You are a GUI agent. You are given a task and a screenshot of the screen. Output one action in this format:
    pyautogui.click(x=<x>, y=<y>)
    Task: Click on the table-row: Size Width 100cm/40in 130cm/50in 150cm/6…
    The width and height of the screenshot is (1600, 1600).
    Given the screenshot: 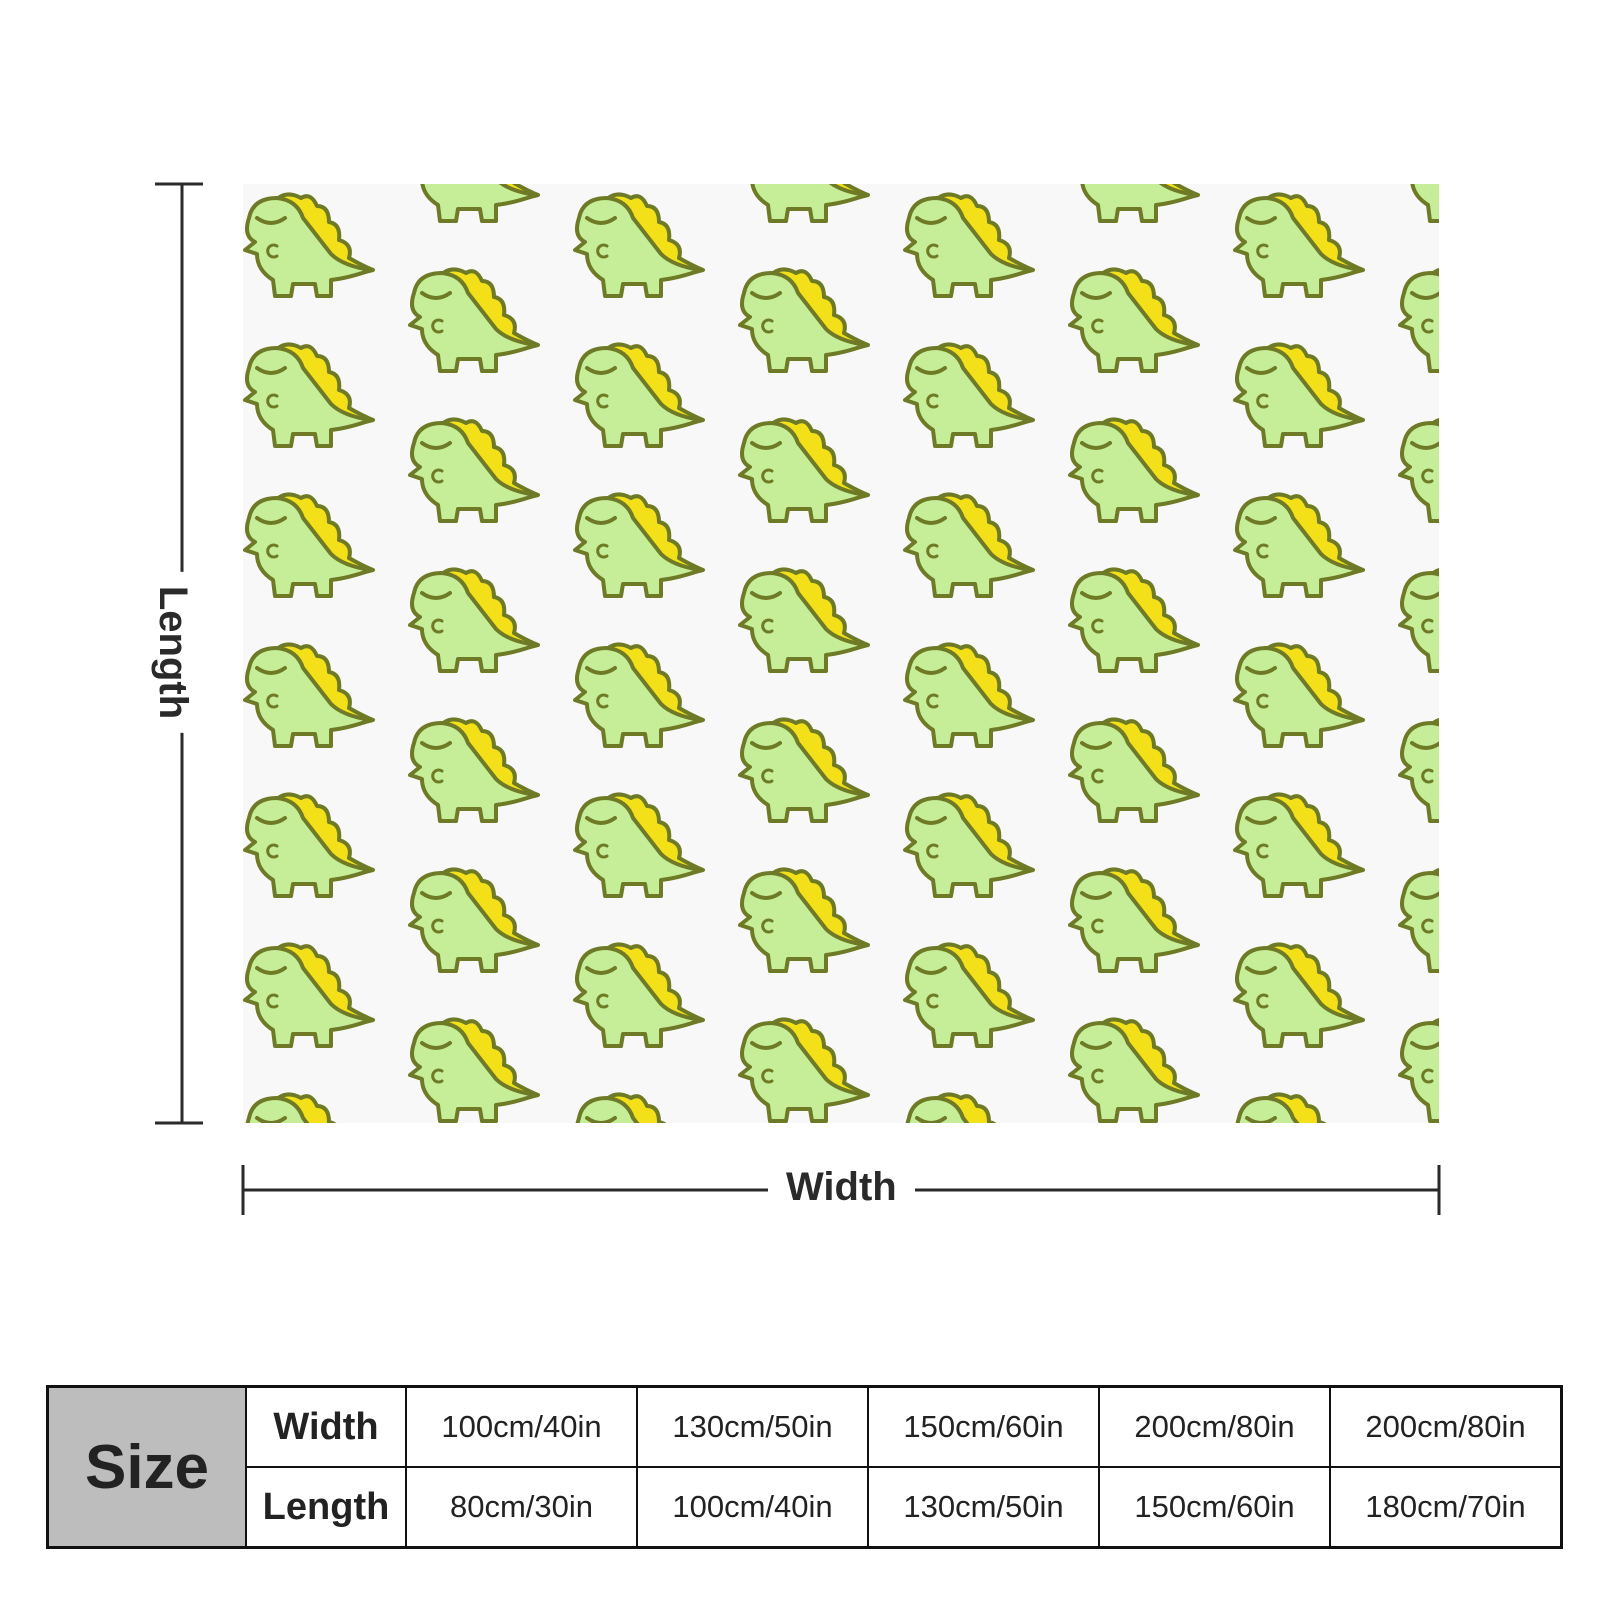 What is the action you would take?
    pyautogui.click(x=804, y=1467)
    